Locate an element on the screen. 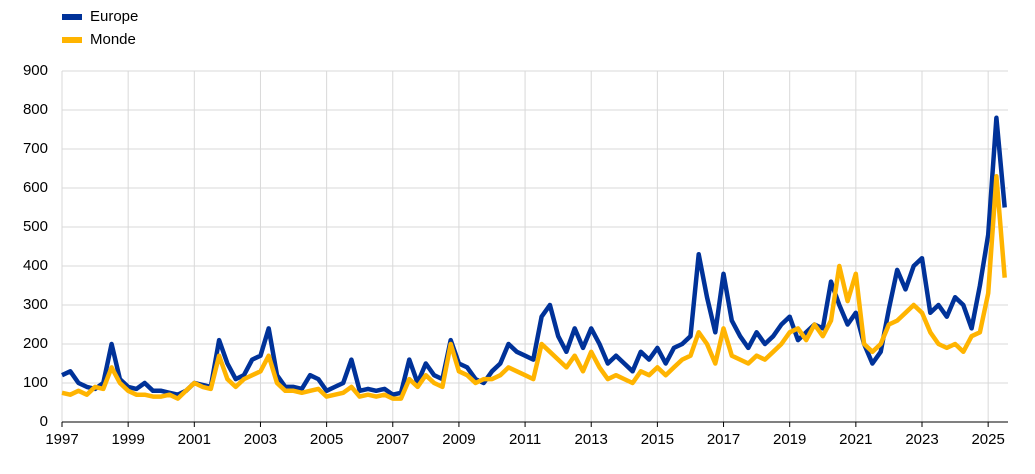 The height and width of the screenshot is (474, 1035). y-tick-label: 700 is located at coordinates (35, 148).